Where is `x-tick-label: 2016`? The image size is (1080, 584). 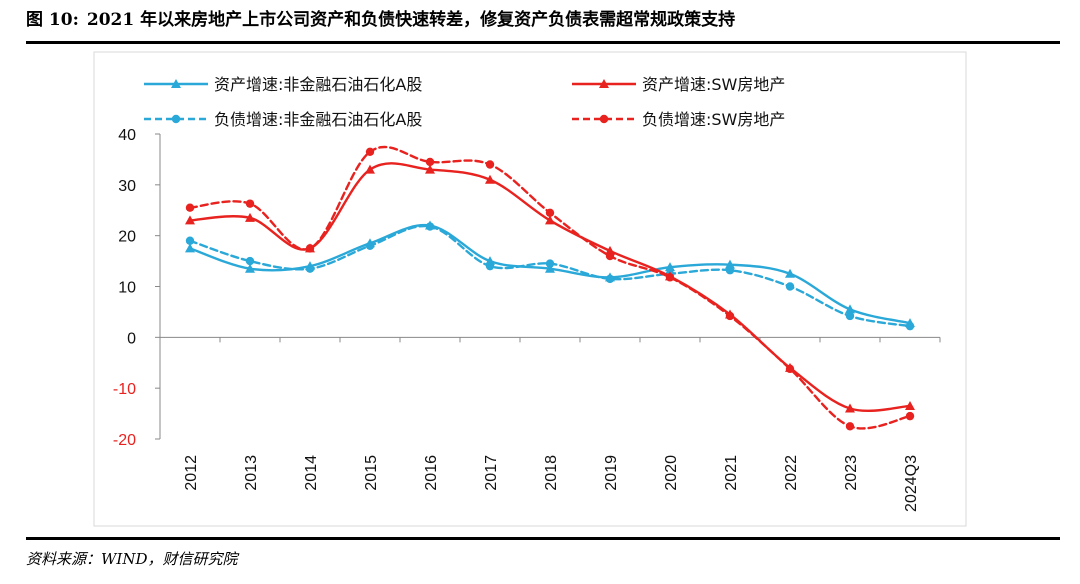
x-tick-label: 2016 is located at coordinates (431, 473).